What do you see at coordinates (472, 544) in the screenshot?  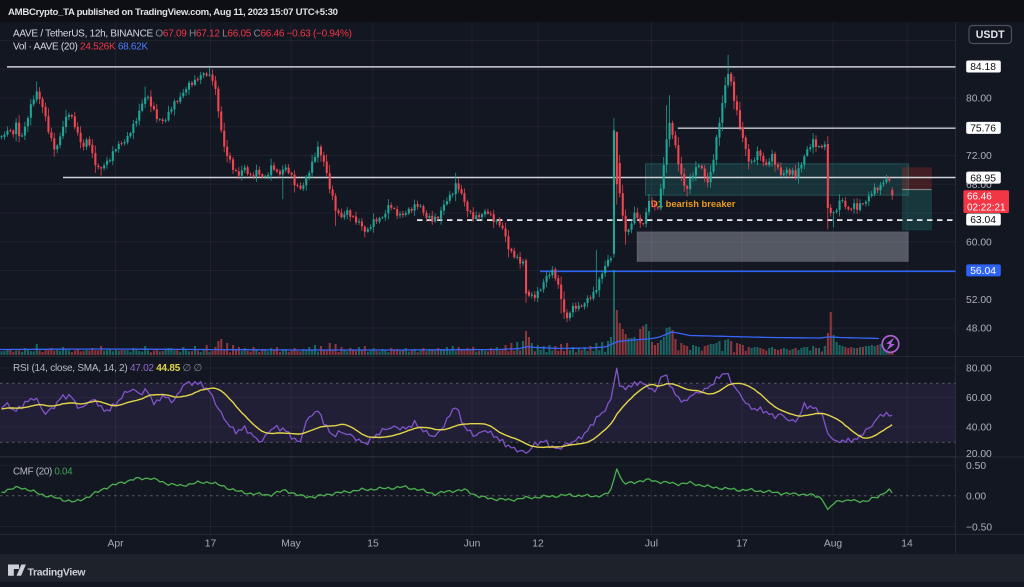 I see `svg-text: Jun` at bounding box center [472, 544].